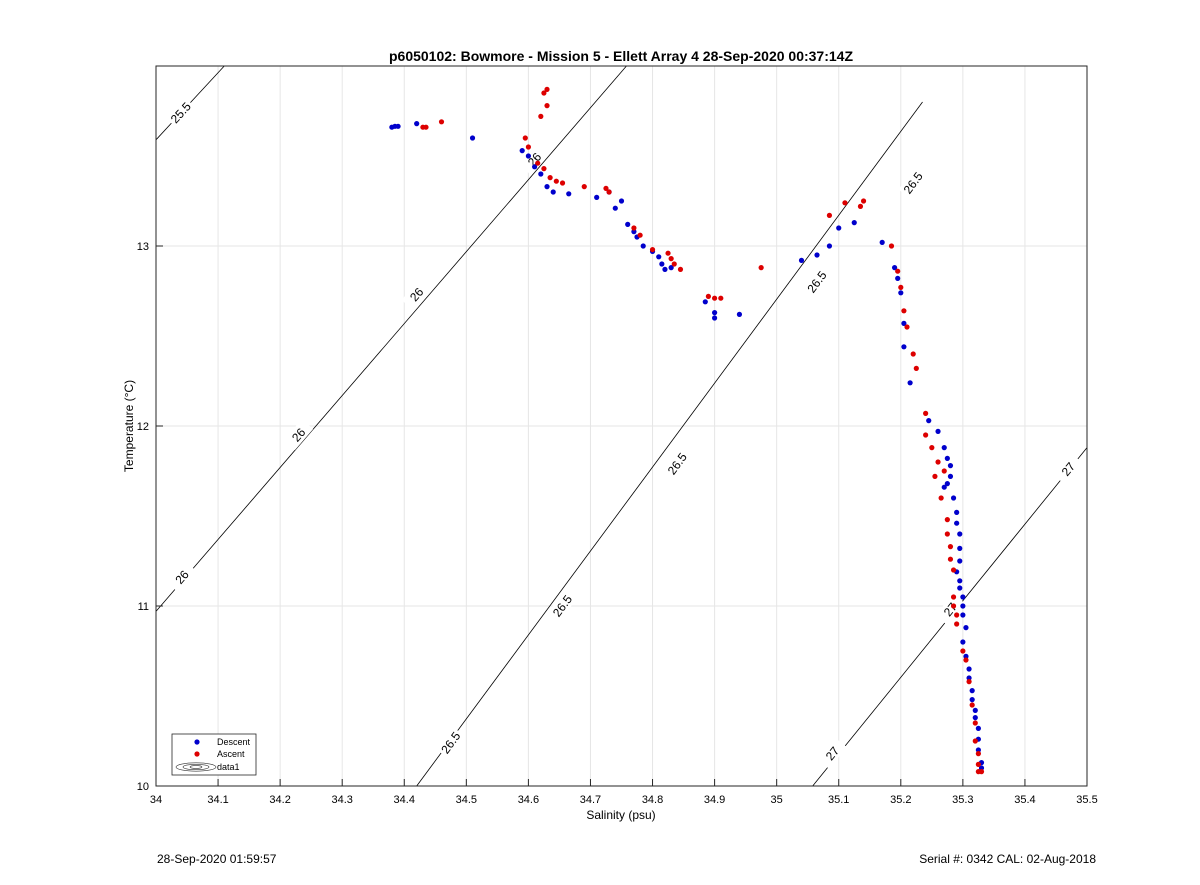 This screenshot has height=885, width=1200. What do you see at coordinates (228, 767) in the screenshot?
I see `legend-data1-label: data1` at bounding box center [228, 767].